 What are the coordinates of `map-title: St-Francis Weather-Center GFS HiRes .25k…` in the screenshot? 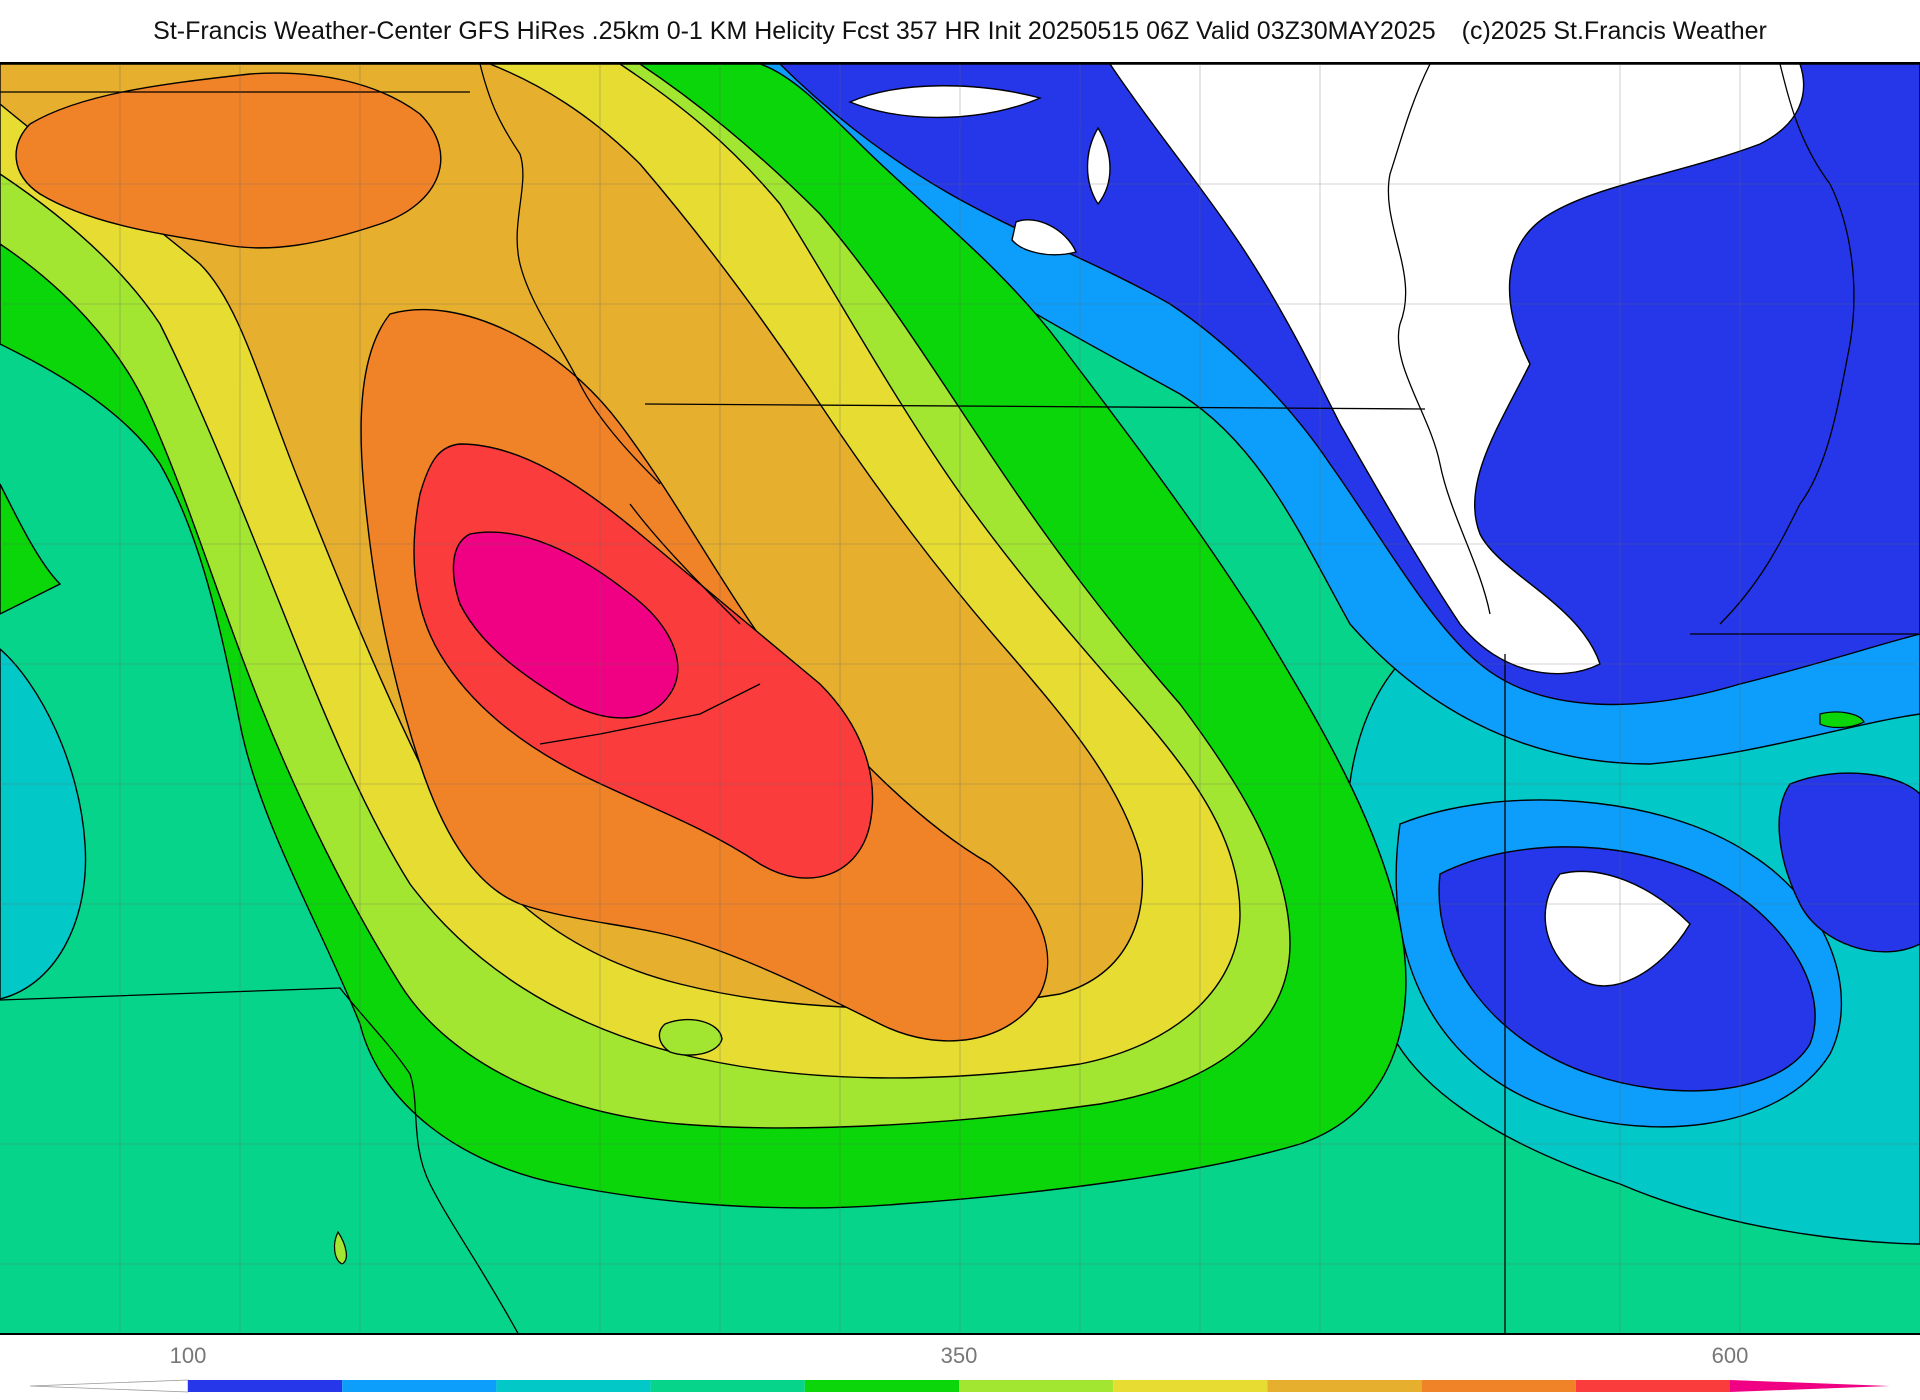 It's located at (794, 30).